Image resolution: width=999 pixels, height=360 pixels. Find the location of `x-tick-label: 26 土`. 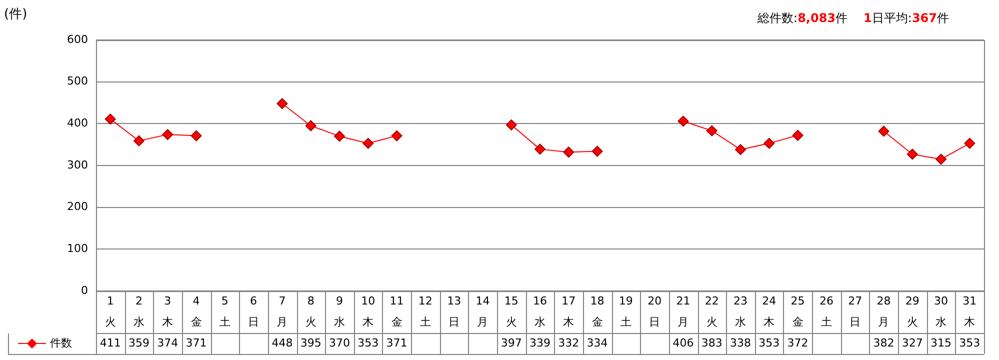

x-tick-label: 26 土 is located at coordinates (826, 311).